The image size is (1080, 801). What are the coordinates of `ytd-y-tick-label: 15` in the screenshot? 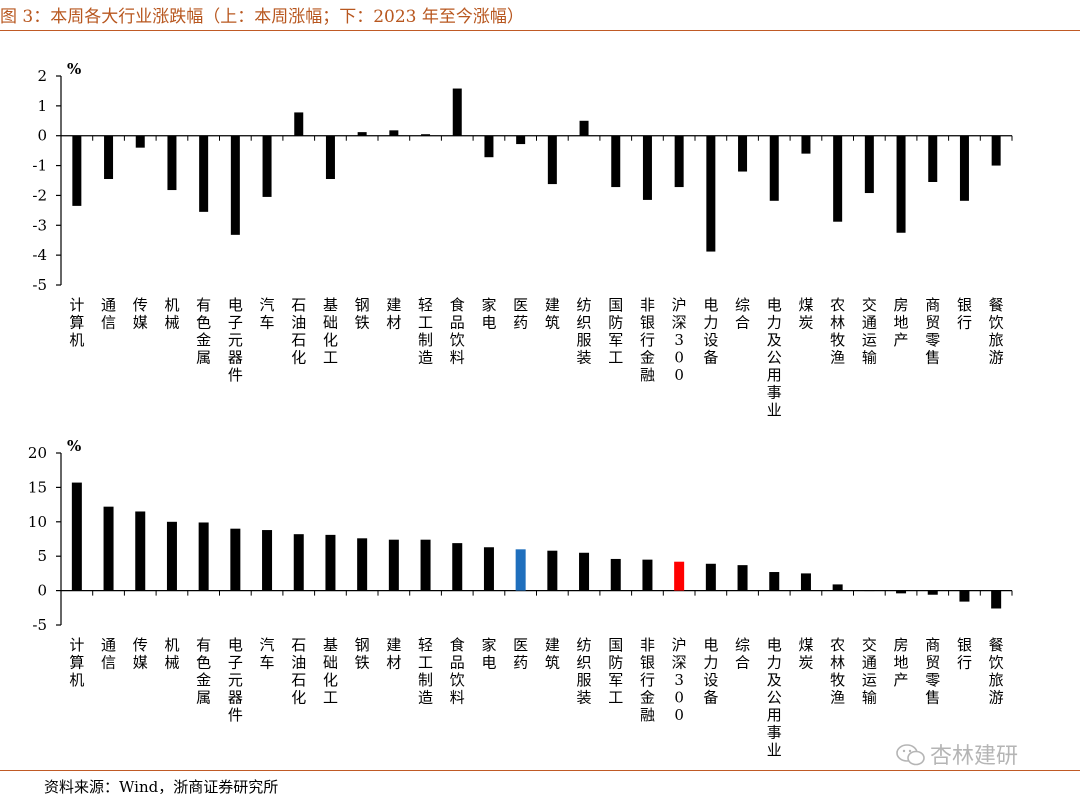 It's located at (37, 487).